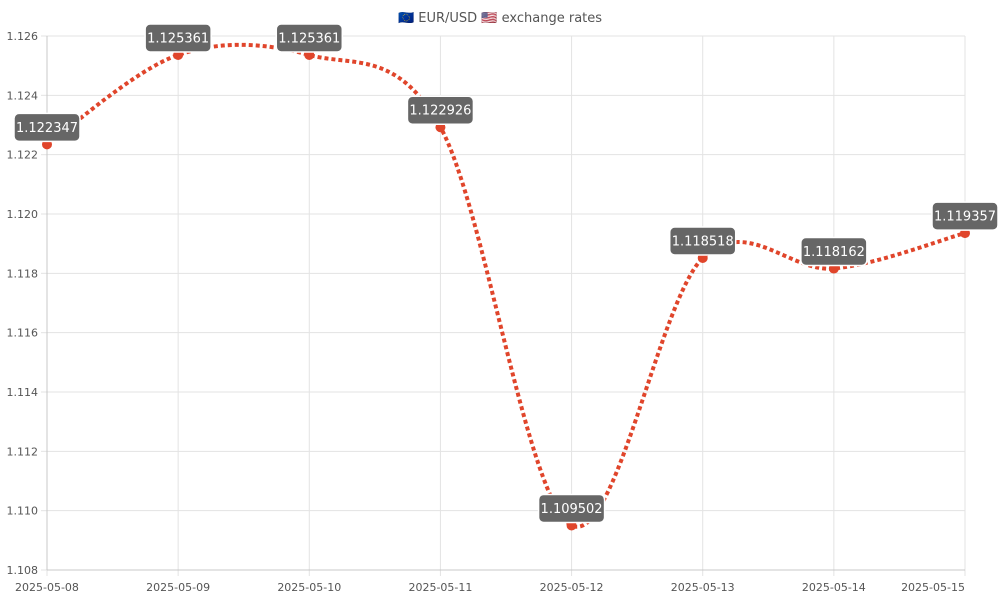 This screenshot has height=604, width=1000. Describe the element at coordinates (572, 587) in the screenshot. I see `x-tick-label: 2025-05-12` at that location.